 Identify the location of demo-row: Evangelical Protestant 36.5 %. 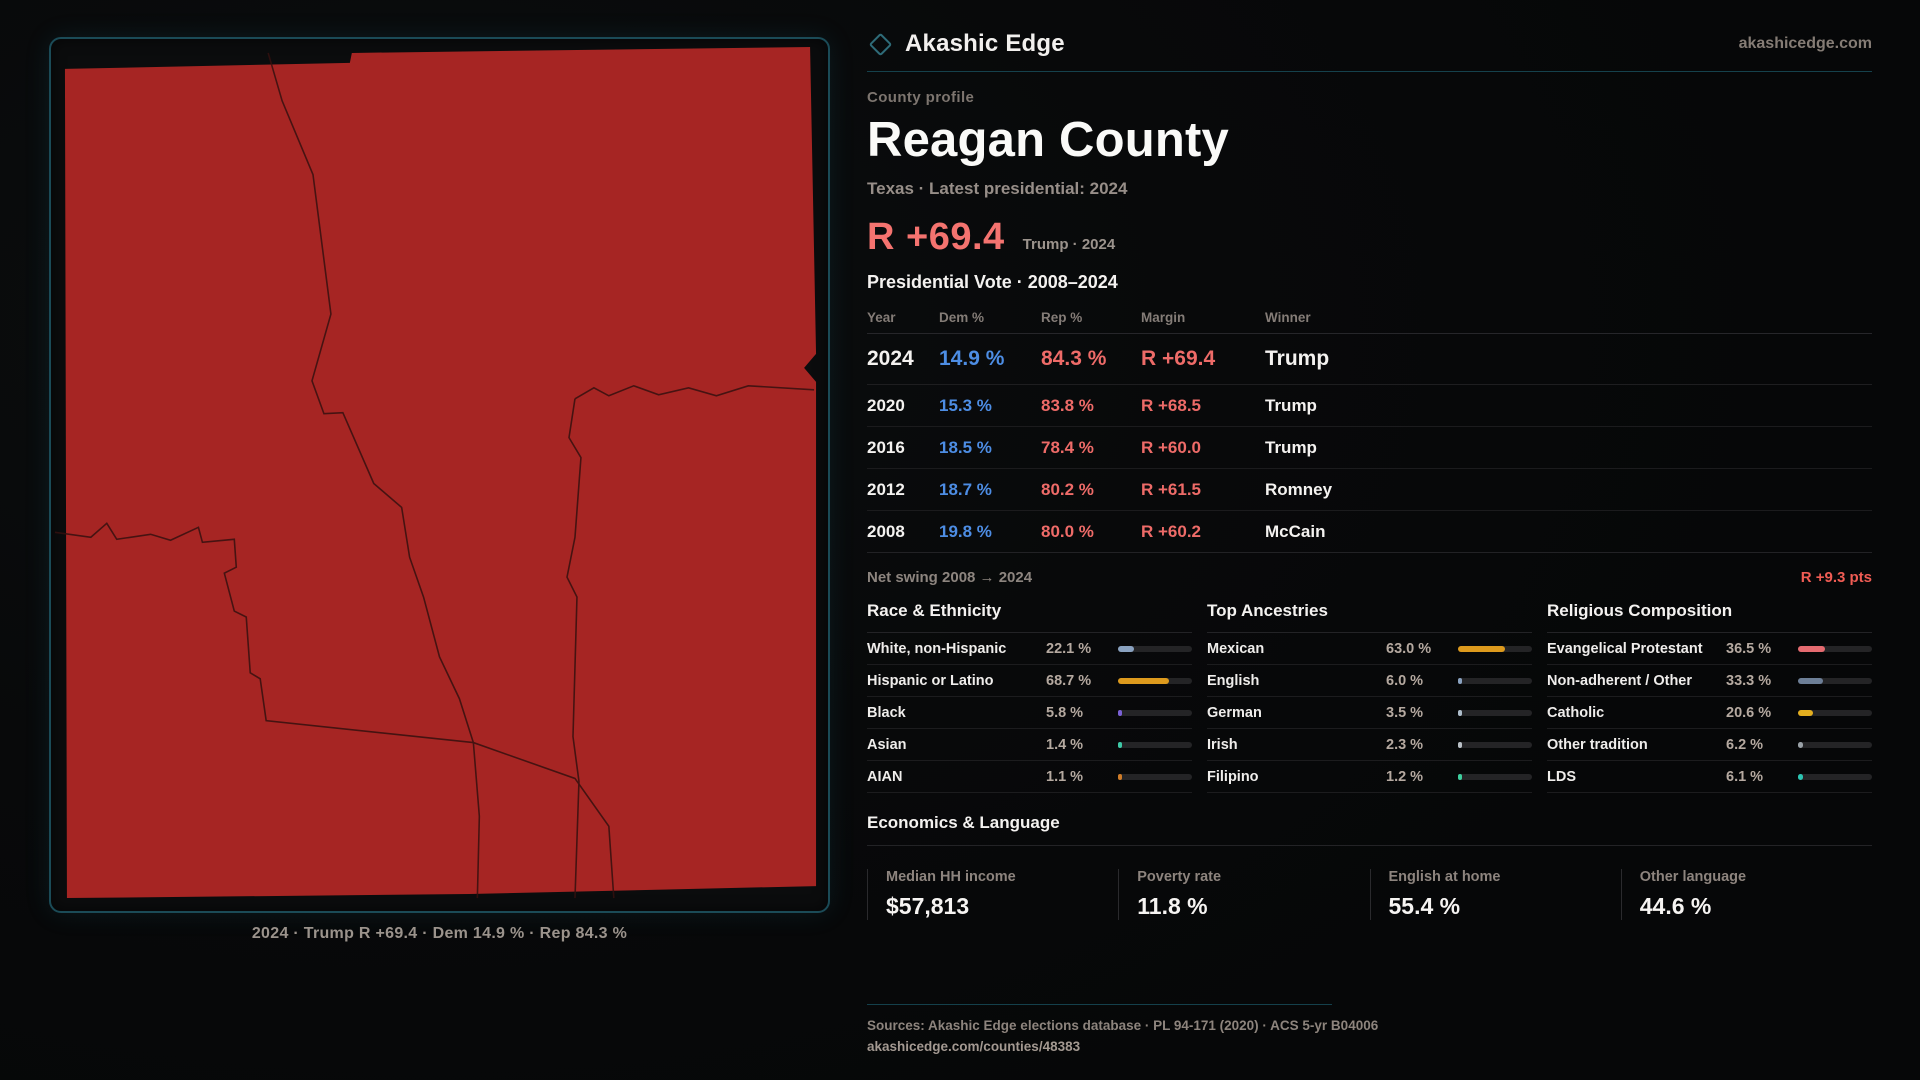
(1709, 649).